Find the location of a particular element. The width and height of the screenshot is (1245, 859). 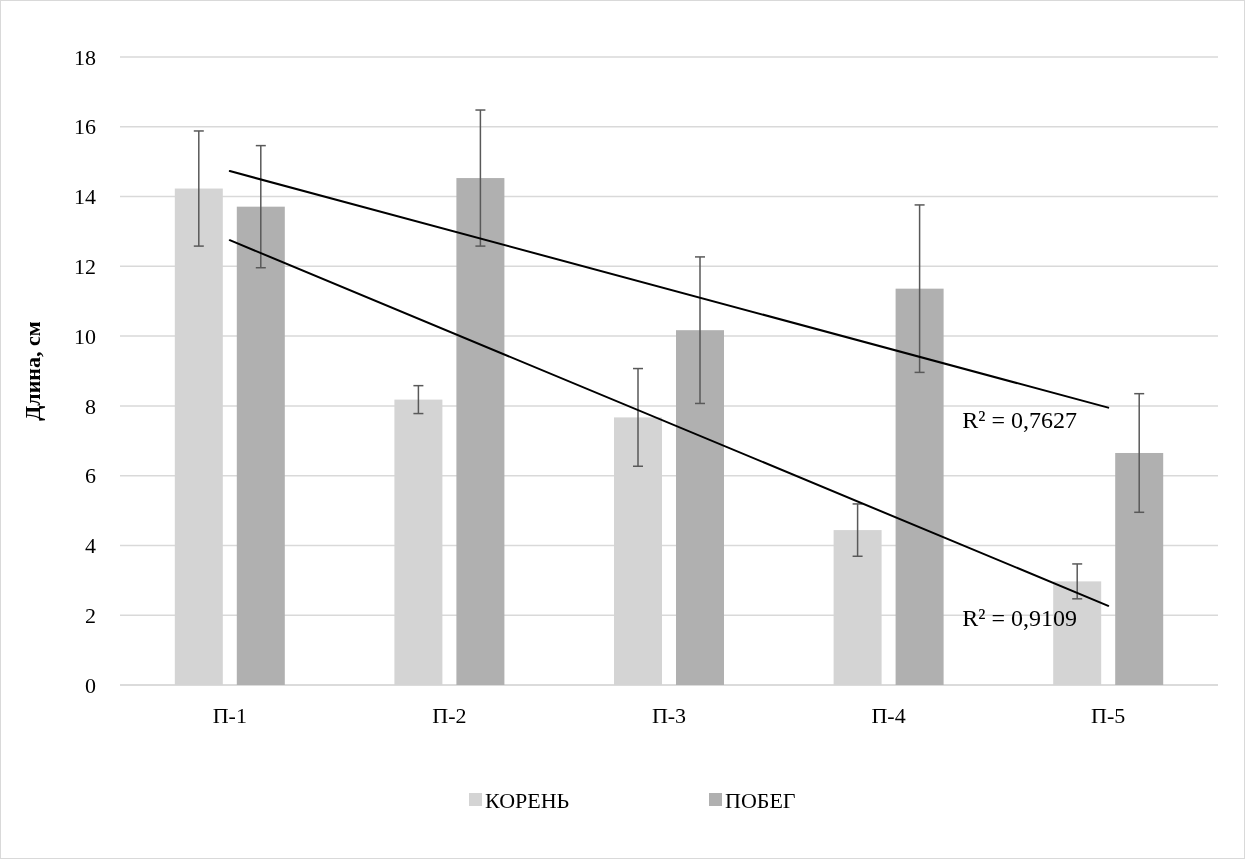

y-tick-label: 6 is located at coordinates (90, 476).